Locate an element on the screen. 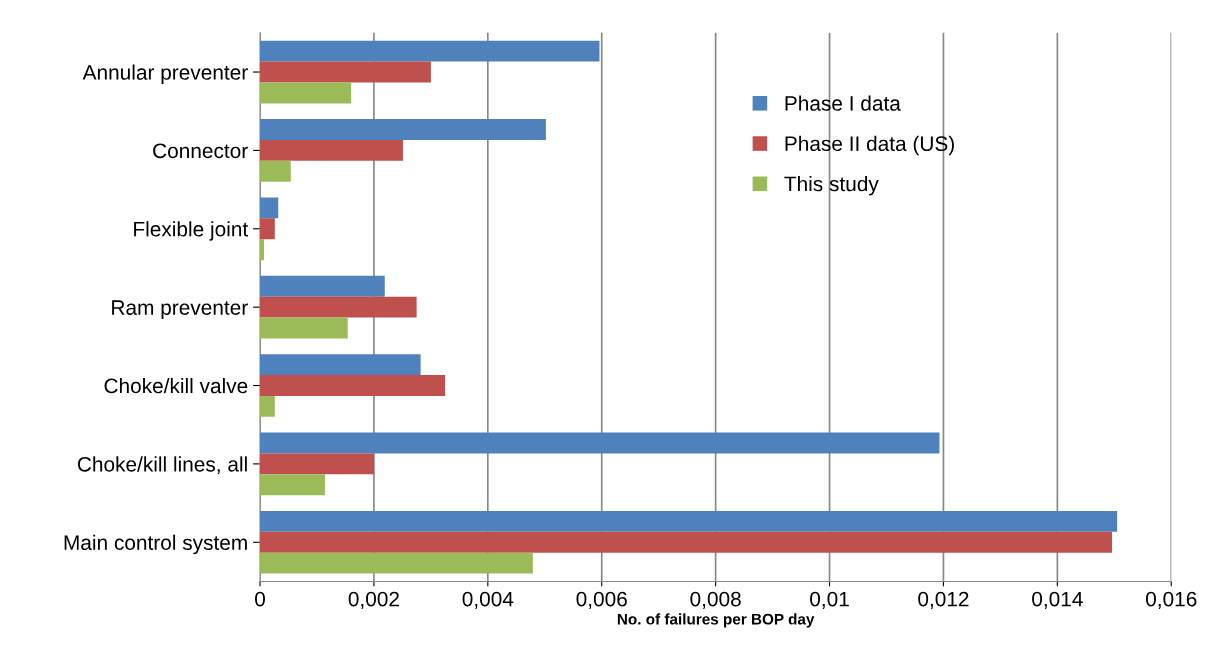  x-tick-label: 0,016 is located at coordinates (1171, 600).